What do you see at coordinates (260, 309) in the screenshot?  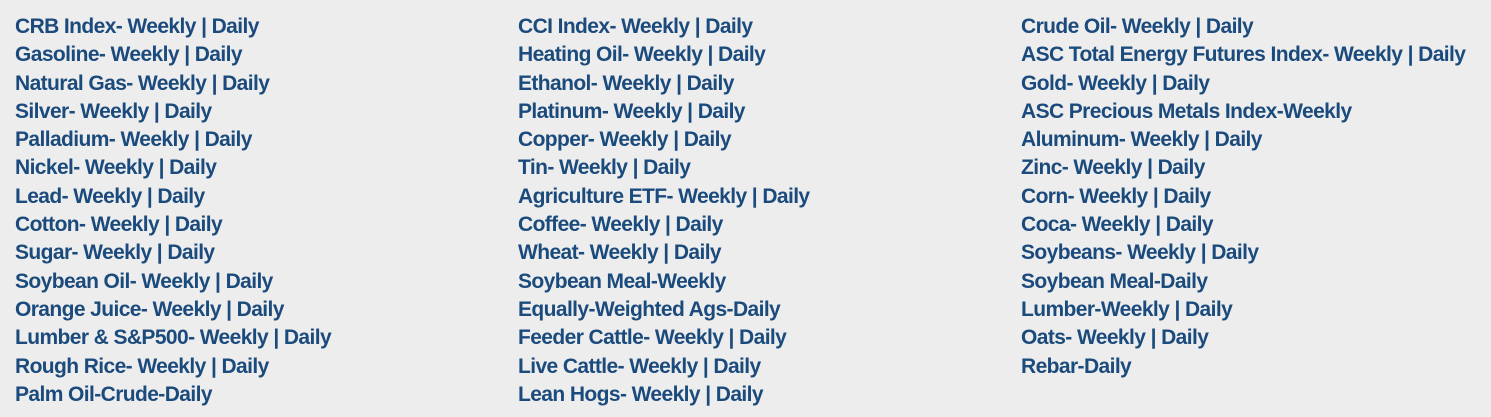 I see `orange-juice-daily-link: Daily` at bounding box center [260, 309].